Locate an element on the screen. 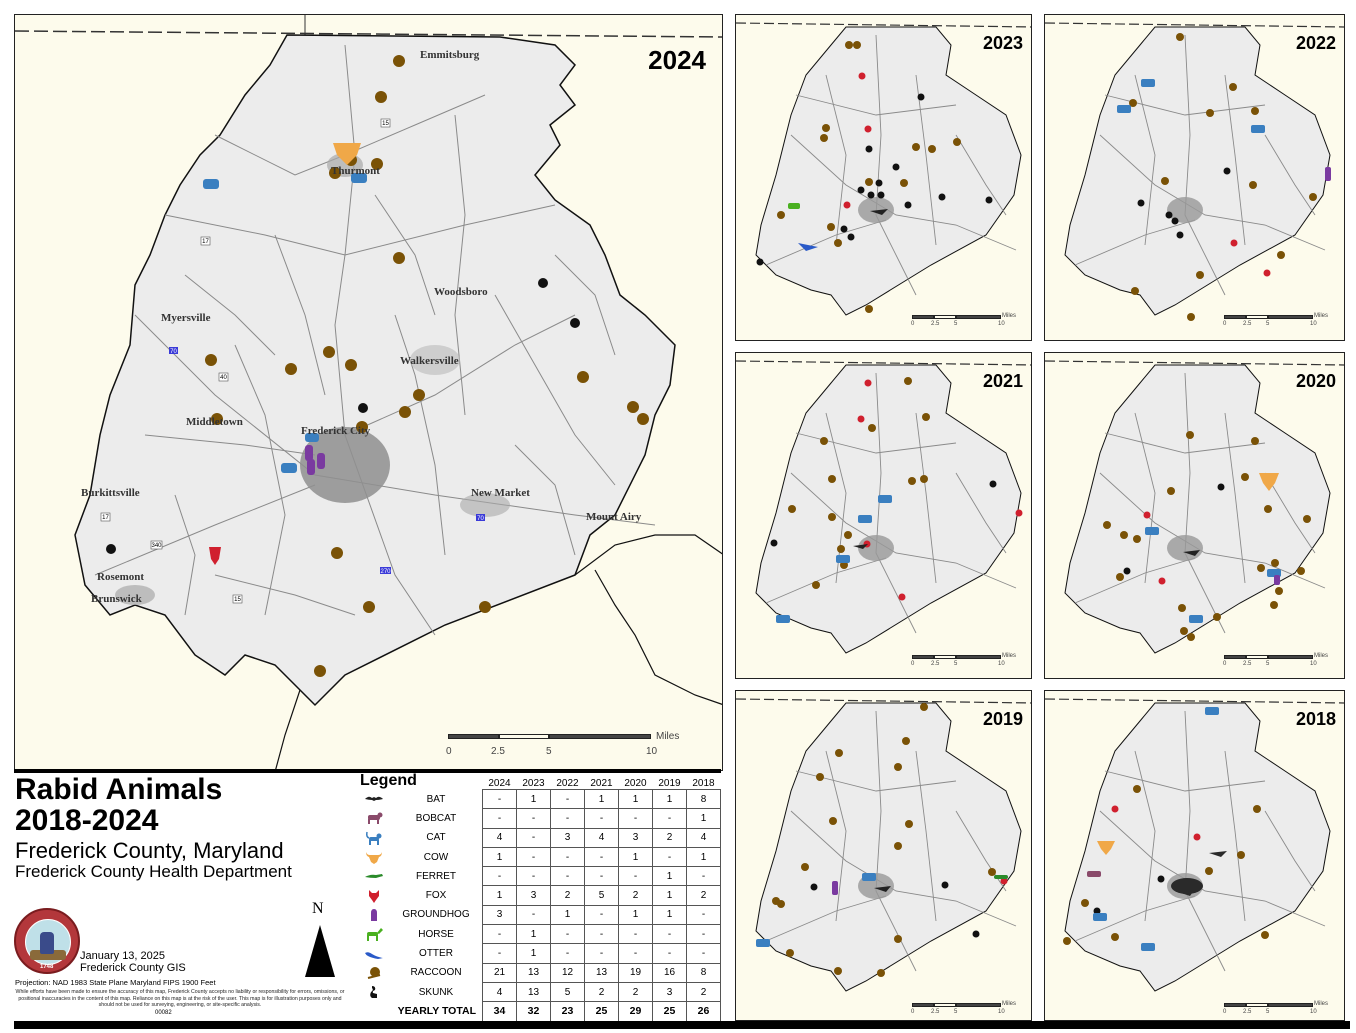 The width and height of the screenshot is (1356, 1033). inset-map-2020: 2020 0 2.5 5 10 Miles is located at coordinates (1194, 515).